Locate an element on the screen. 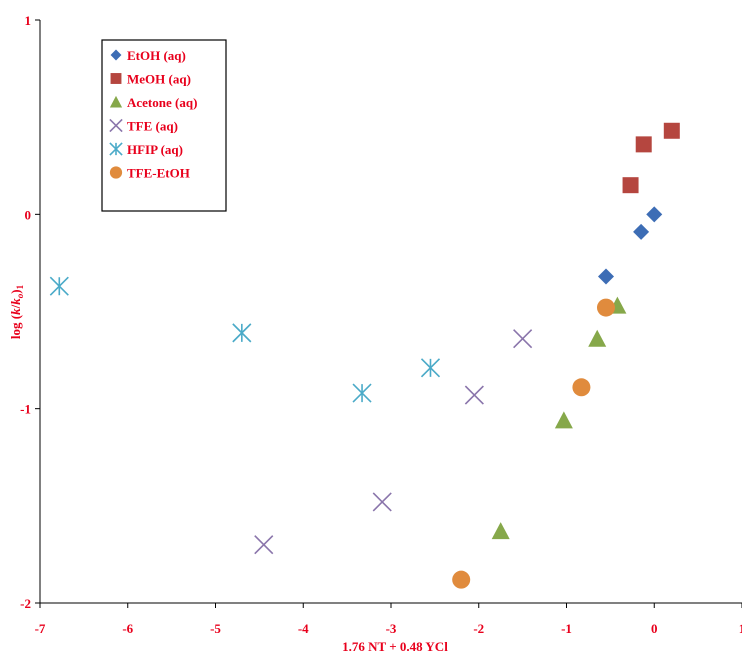 The image size is (742, 654). legend-label: MeOH (aq) is located at coordinates (159, 79).